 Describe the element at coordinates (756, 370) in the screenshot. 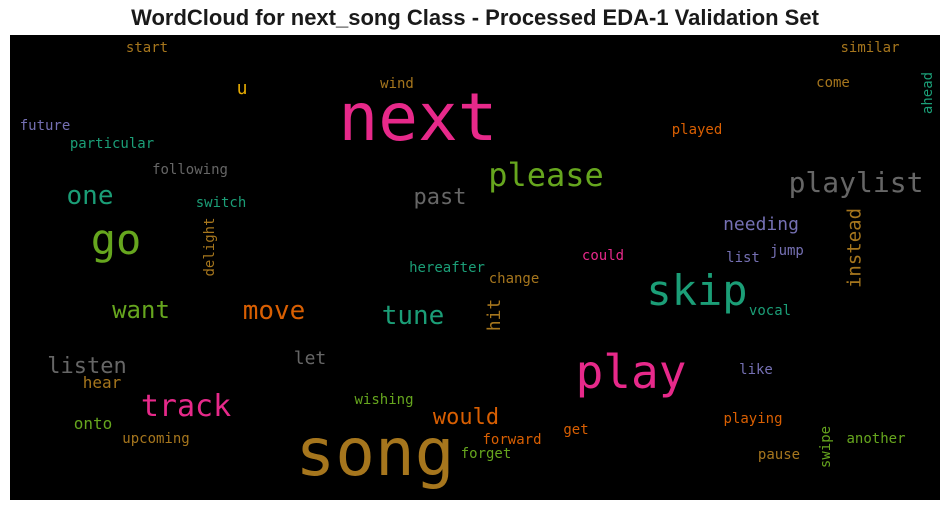

I see `word-like: like` at that location.